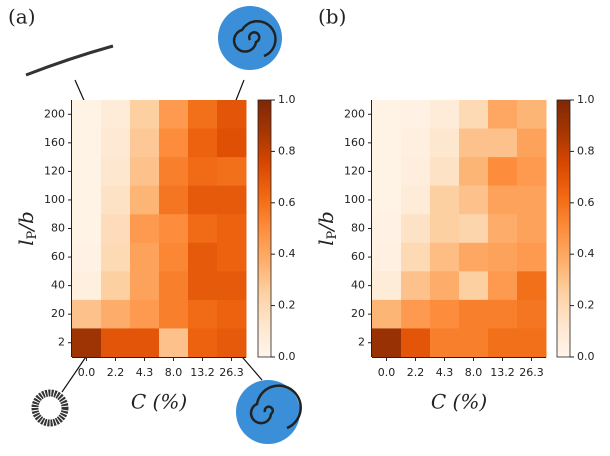  I want to click on y-tick-label: 80, so click(358, 228).